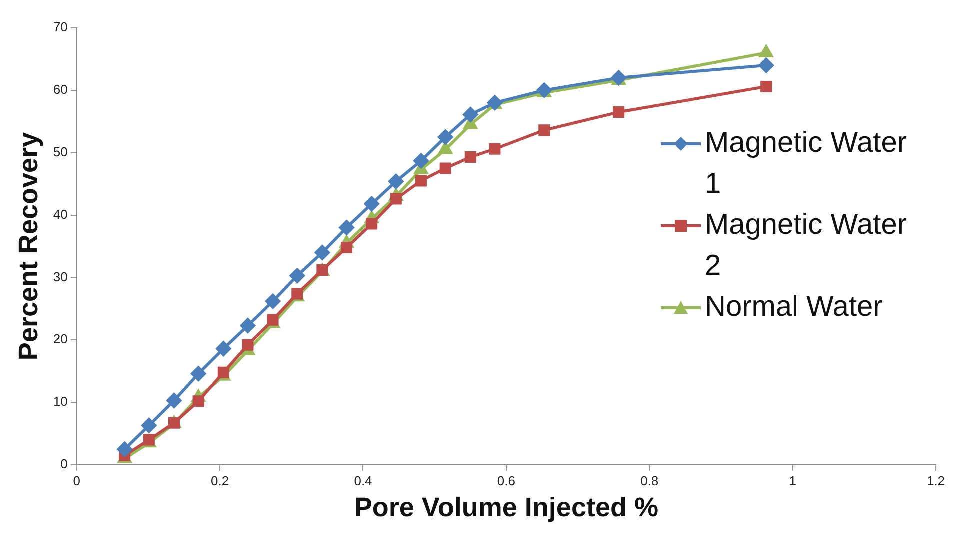 The height and width of the screenshot is (537, 956). What do you see at coordinates (936, 480) in the screenshot?
I see `x-tick-label: 1.2` at bounding box center [936, 480].